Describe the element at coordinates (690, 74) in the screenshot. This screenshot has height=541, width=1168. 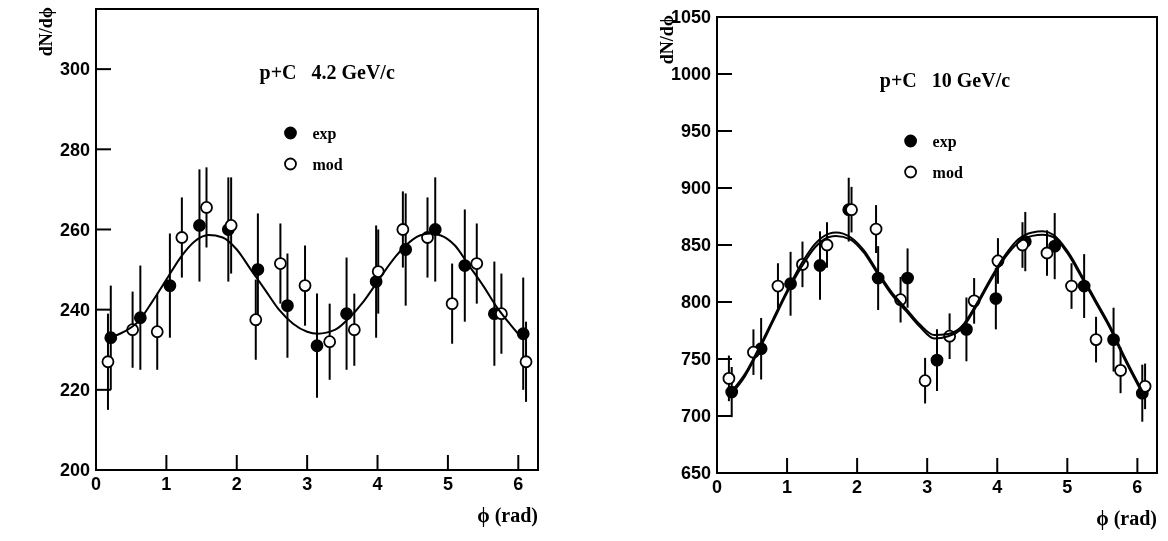
I see `y-tick-label: 1000` at that location.